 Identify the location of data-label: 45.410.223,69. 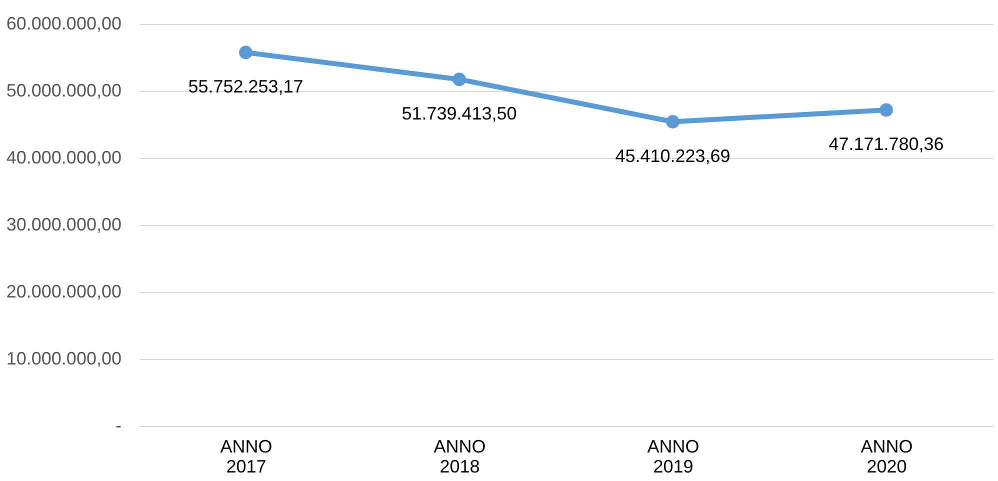
(672, 156).